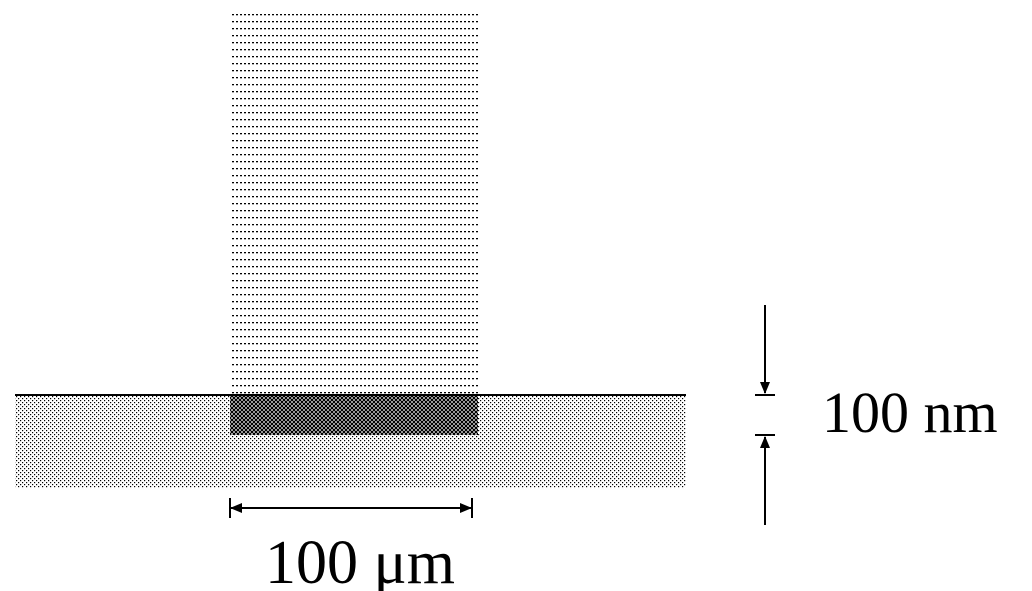 This screenshot has width=1032, height=591. I want to click on width-dimension, so click(351, 508).